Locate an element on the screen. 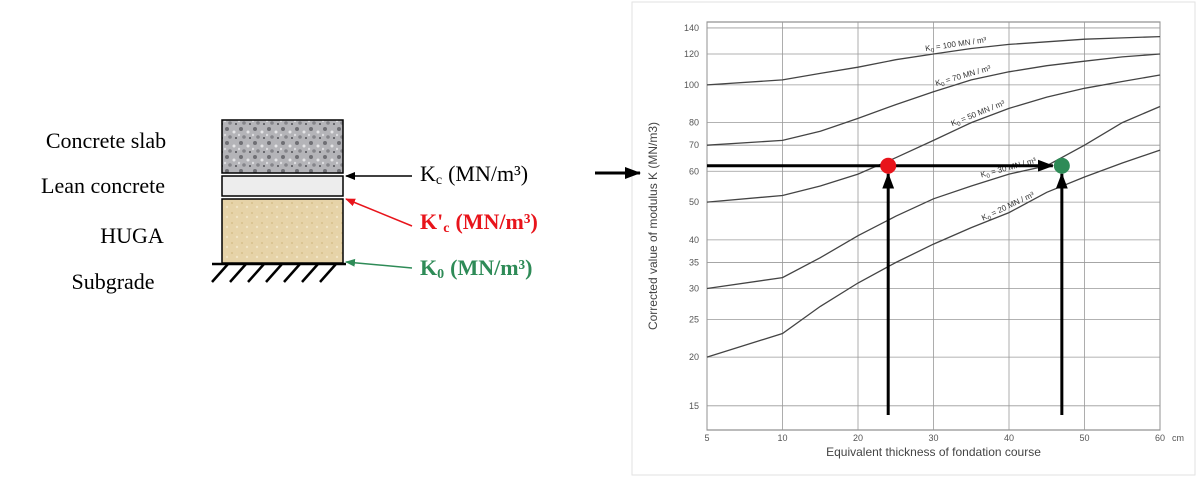 This screenshot has height=477, width=1197. y-tick-label: 15 is located at coordinates (694, 406).